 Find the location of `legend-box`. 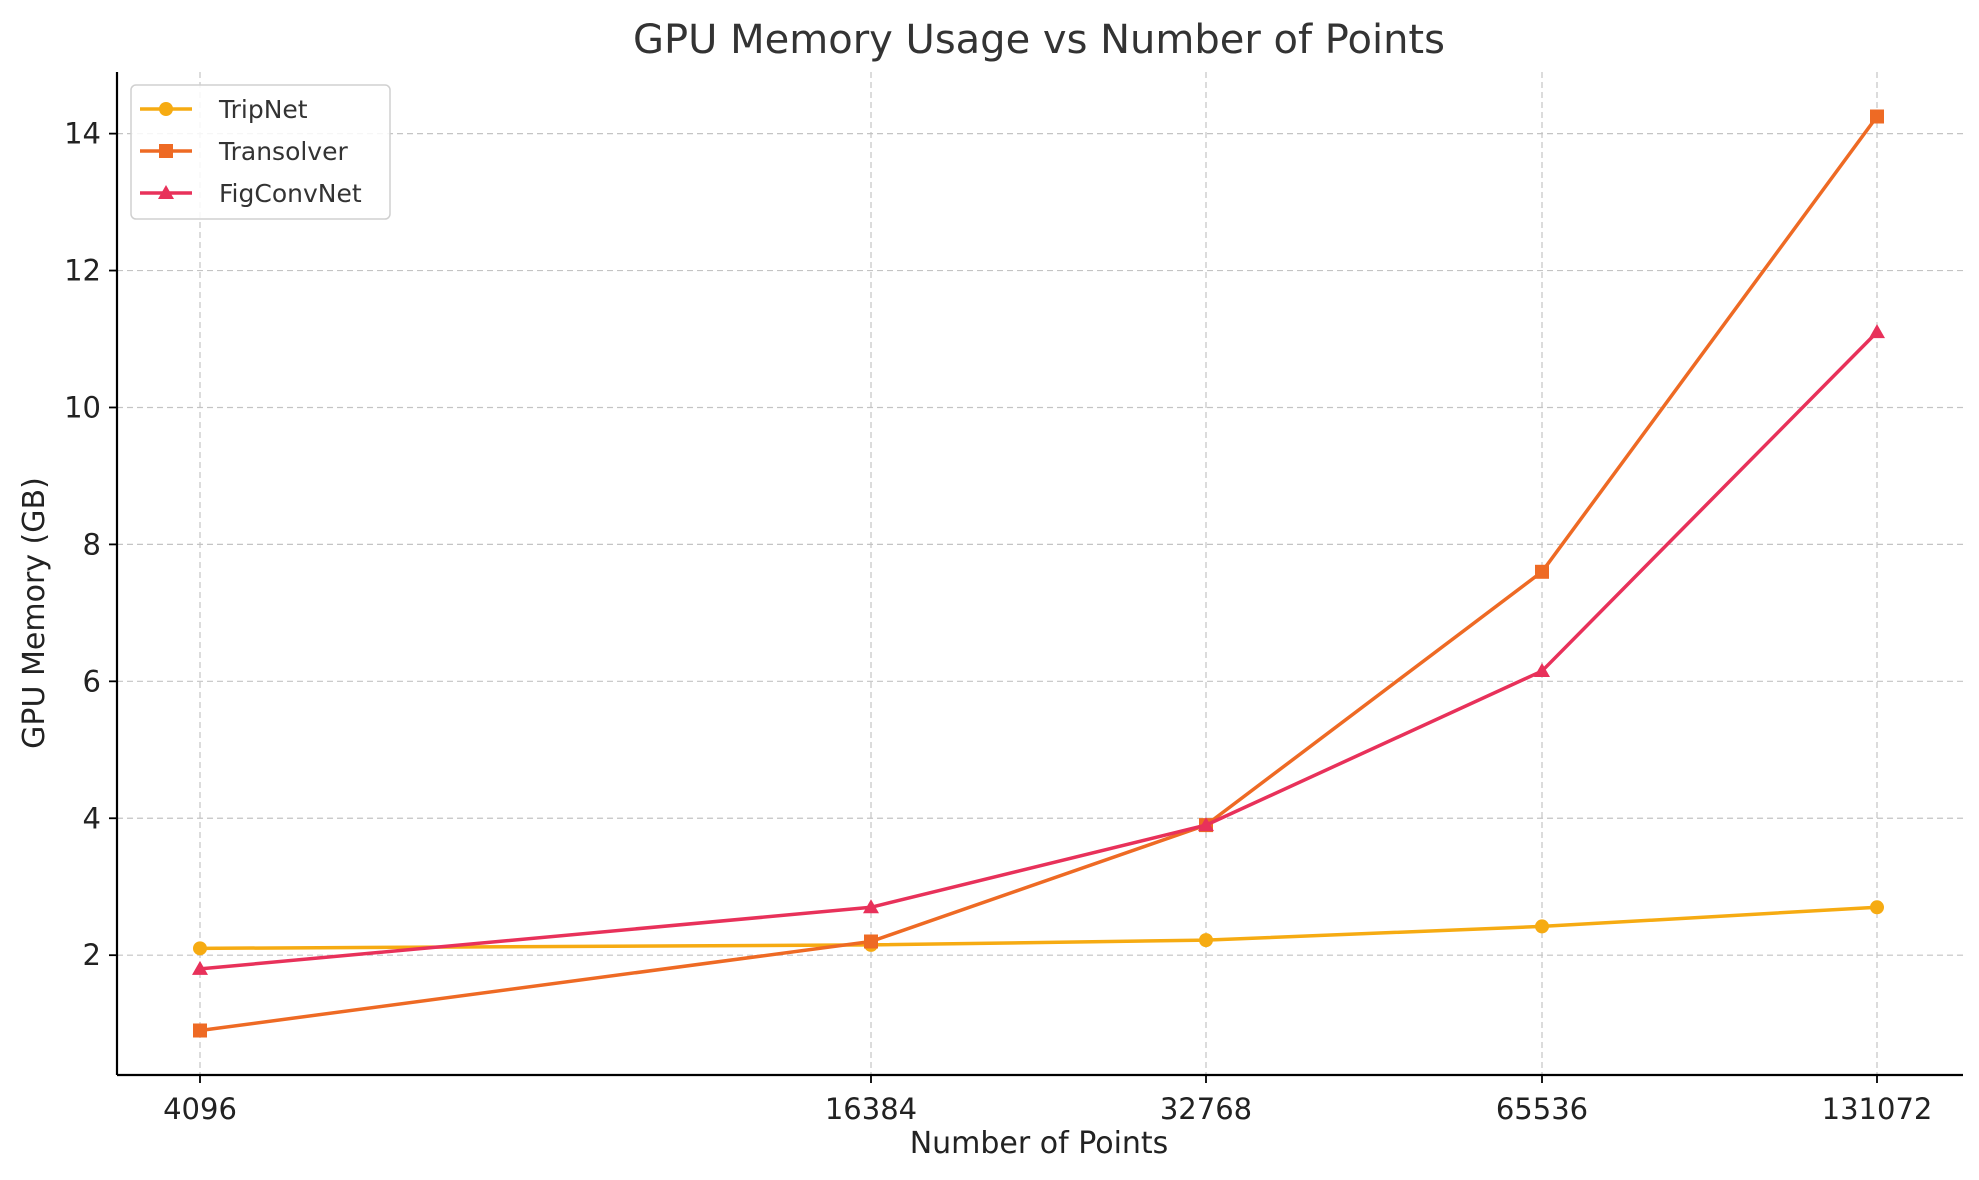

legend-box is located at coordinates (260, 152).